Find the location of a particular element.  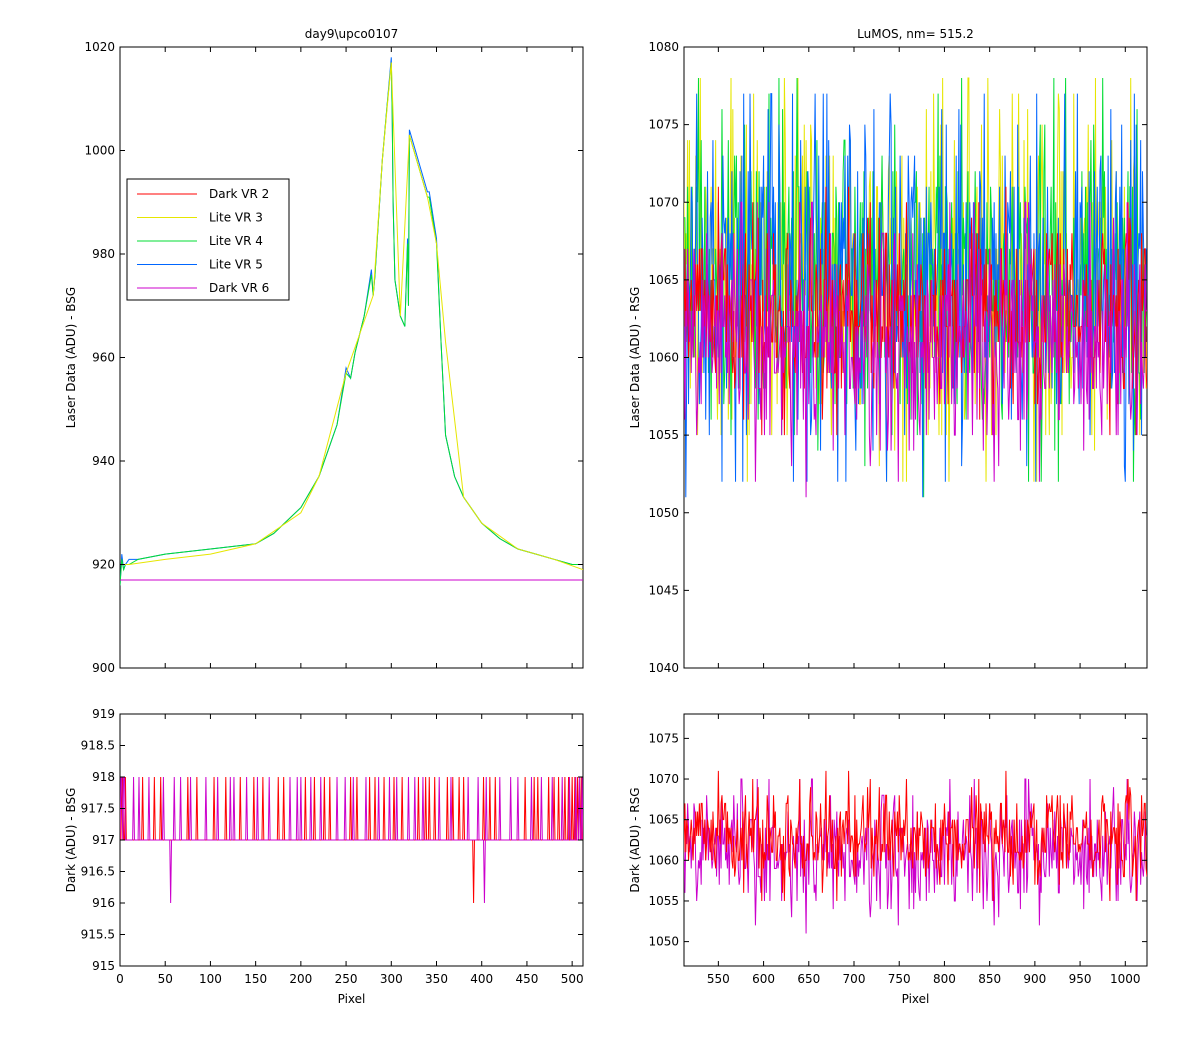

y-tick-label: 915.5 is located at coordinates (98, 935).